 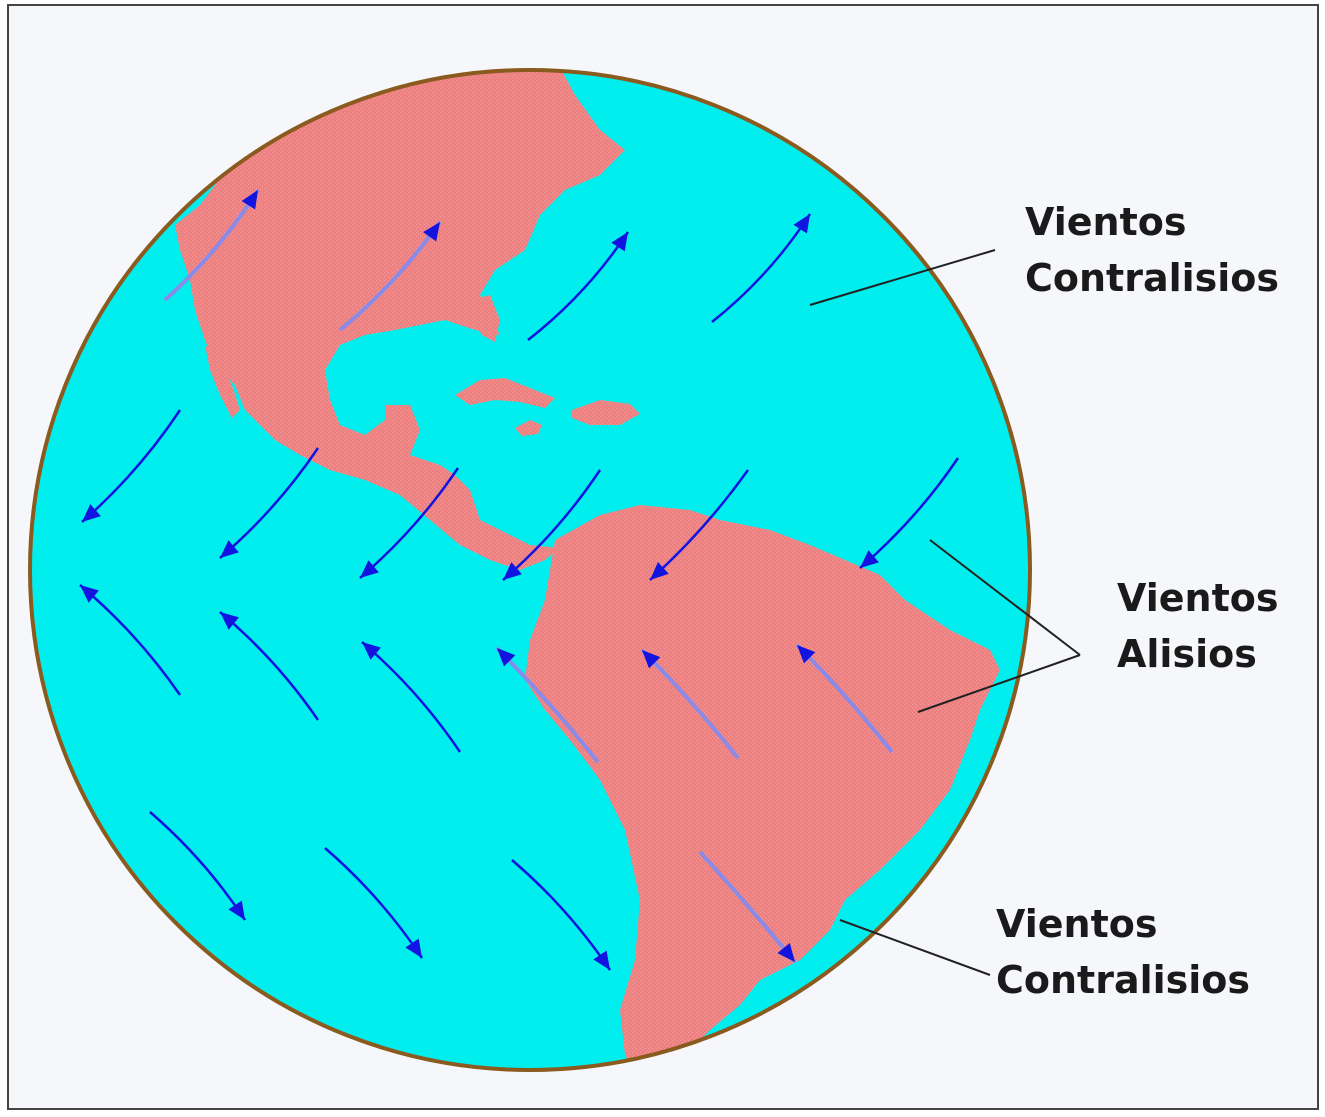 What do you see at coordinates (915, 947) in the screenshot?
I see `leader-line-bottom` at bounding box center [915, 947].